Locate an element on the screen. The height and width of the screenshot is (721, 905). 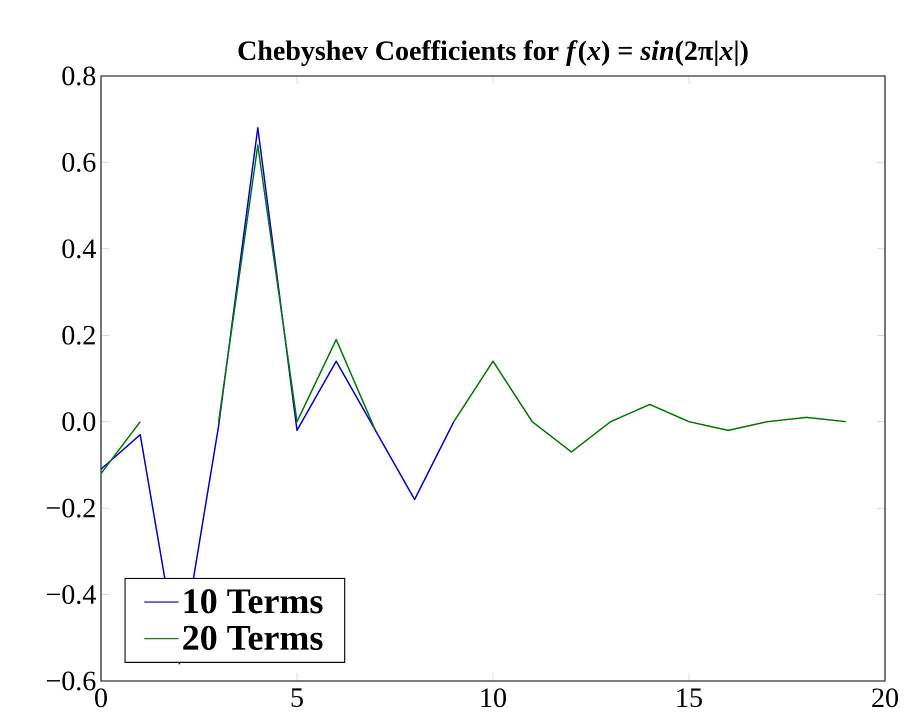
legend-label: 10 Terms is located at coordinates (253, 601).